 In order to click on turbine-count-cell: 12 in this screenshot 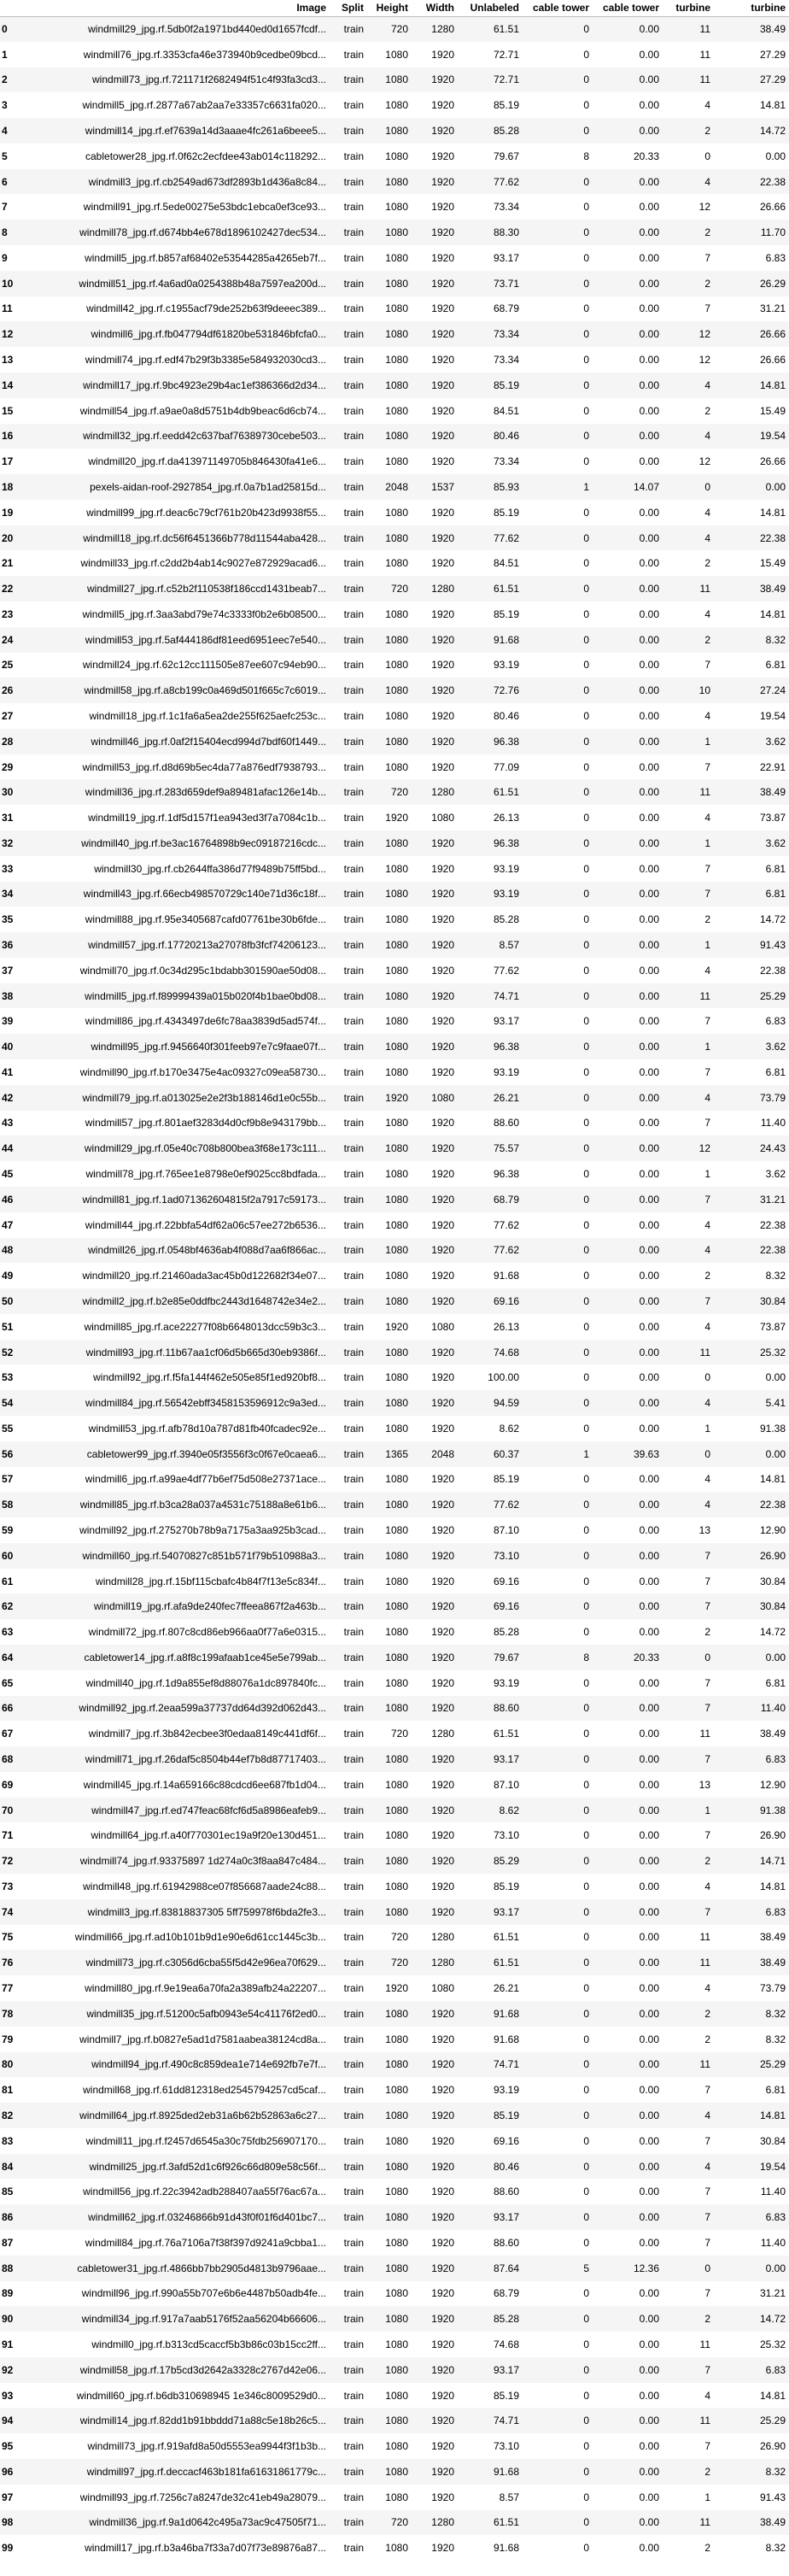, I will do `click(704, 461)`.